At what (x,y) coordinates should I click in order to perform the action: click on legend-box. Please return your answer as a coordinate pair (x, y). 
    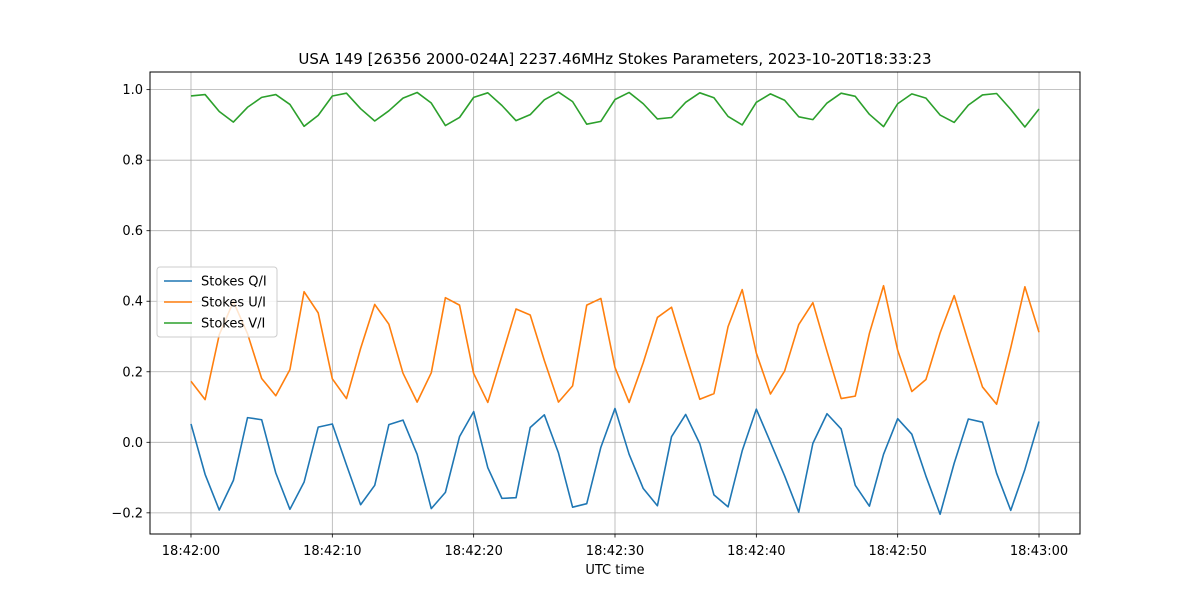
    Looking at the image, I should click on (217, 302).